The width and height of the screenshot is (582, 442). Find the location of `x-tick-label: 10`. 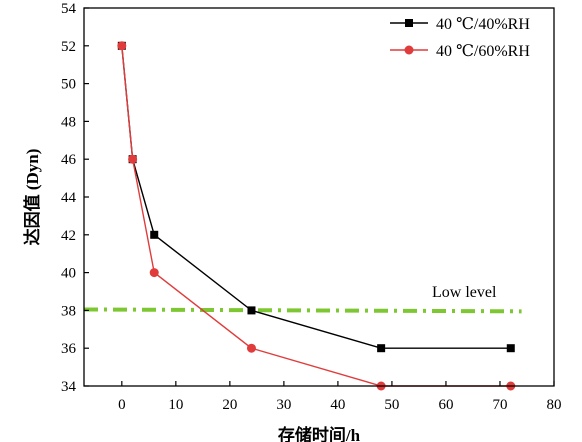

x-tick-label: 10 is located at coordinates (175, 405).